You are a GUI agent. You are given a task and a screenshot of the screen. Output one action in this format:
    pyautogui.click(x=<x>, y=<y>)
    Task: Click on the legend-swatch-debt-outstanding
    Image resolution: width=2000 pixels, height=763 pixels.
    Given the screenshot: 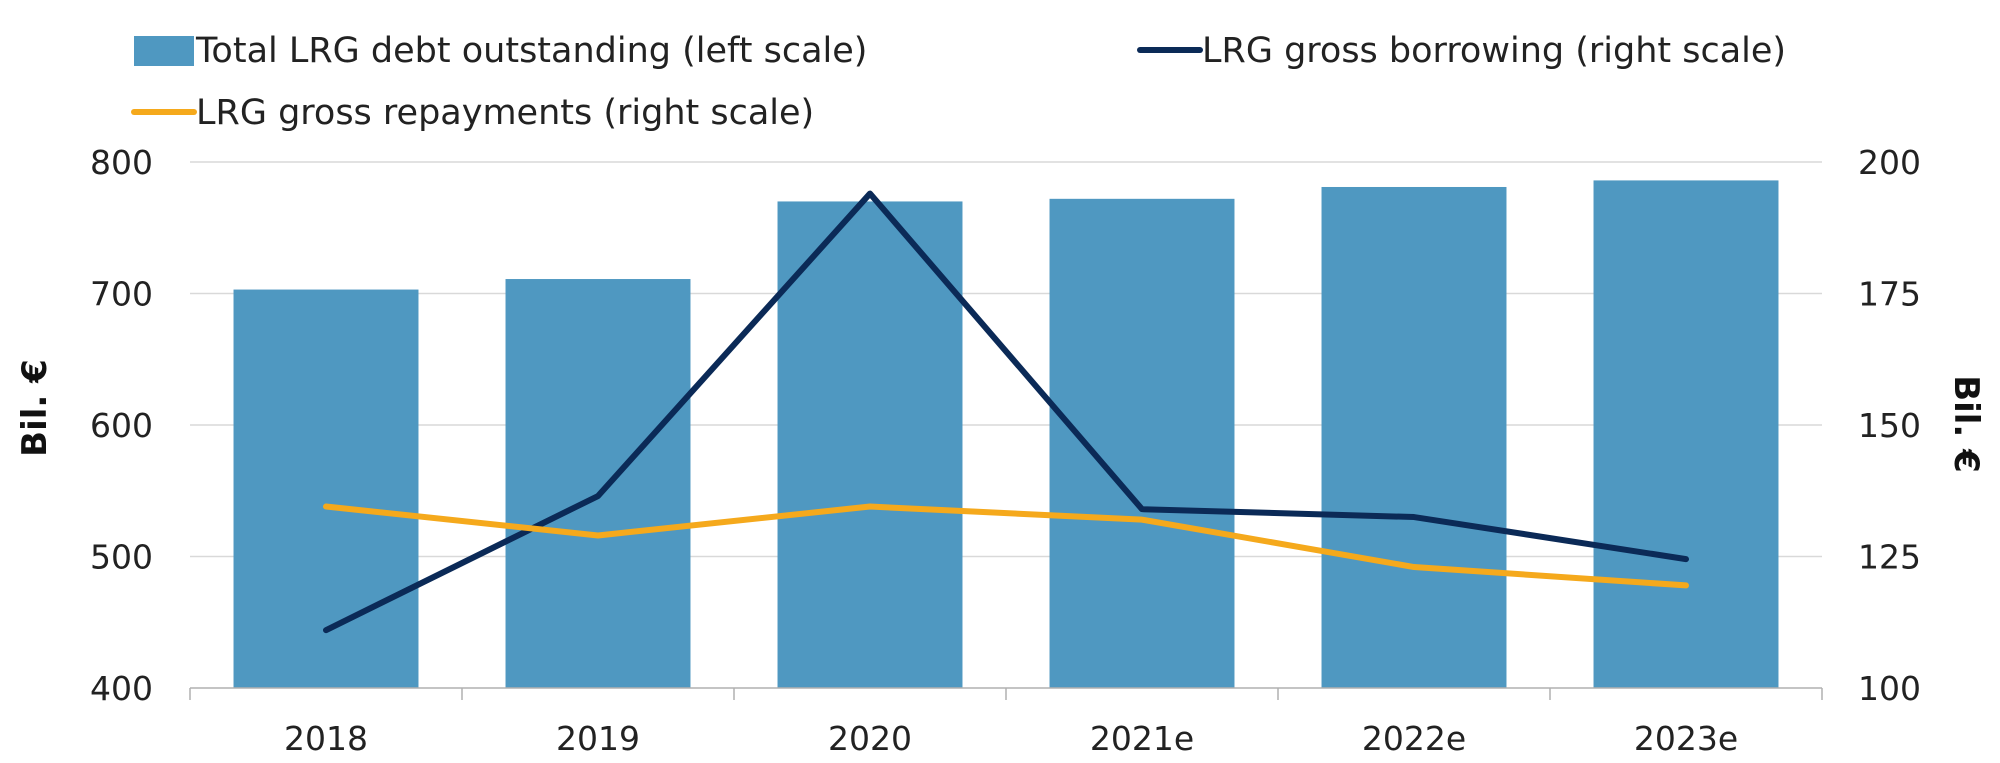 What is the action you would take?
    pyautogui.click(x=164, y=51)
    